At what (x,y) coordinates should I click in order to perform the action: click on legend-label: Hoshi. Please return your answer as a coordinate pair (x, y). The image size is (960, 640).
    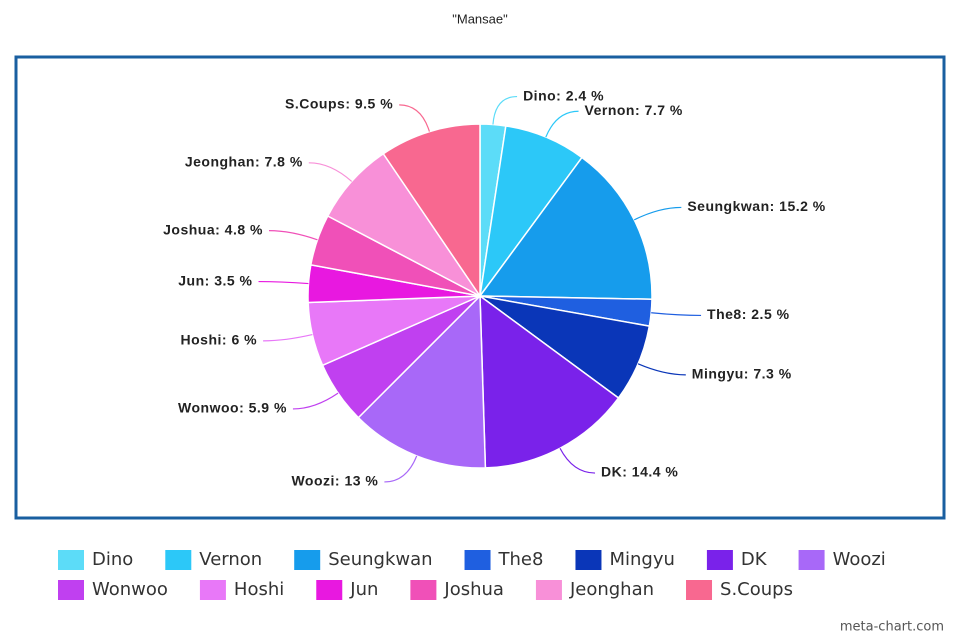
    Looking at the image, I should click on (259, 589).